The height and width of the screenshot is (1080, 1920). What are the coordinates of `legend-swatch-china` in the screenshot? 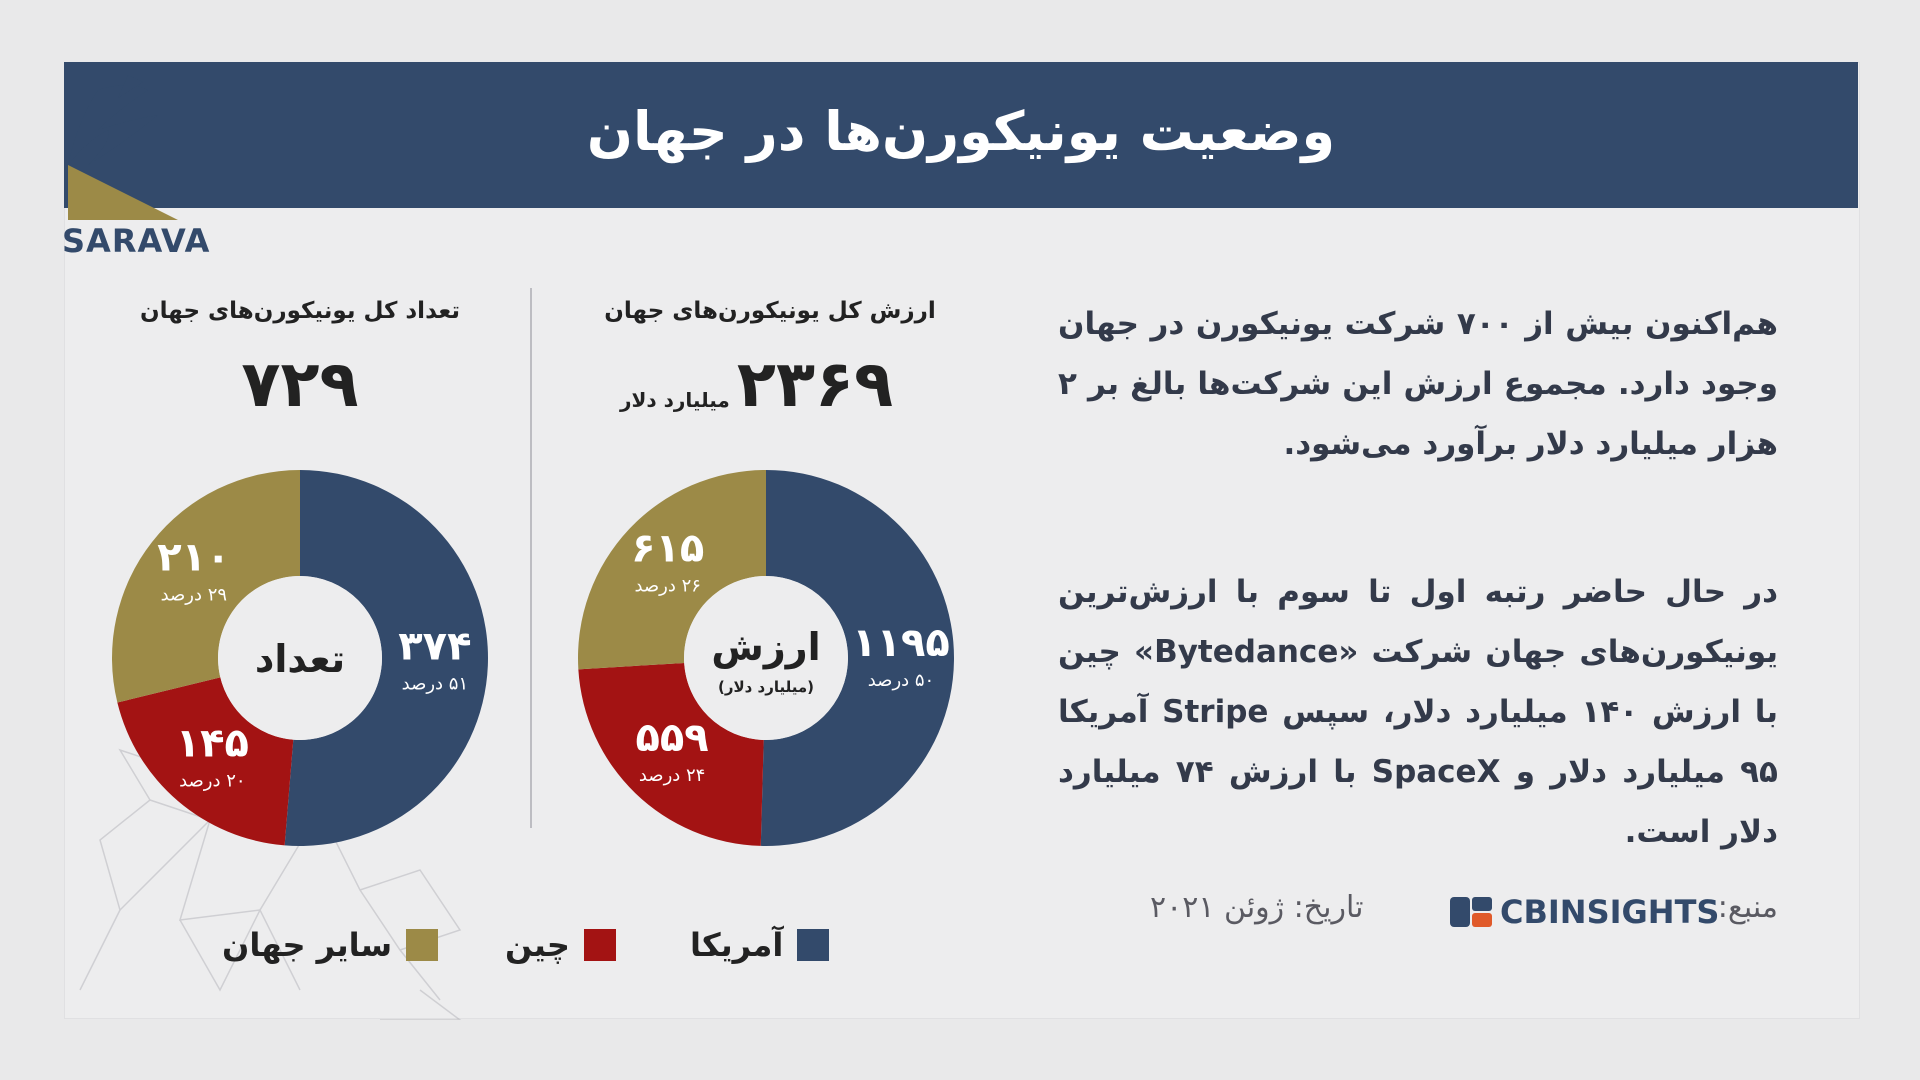 It's located at (599, 945).